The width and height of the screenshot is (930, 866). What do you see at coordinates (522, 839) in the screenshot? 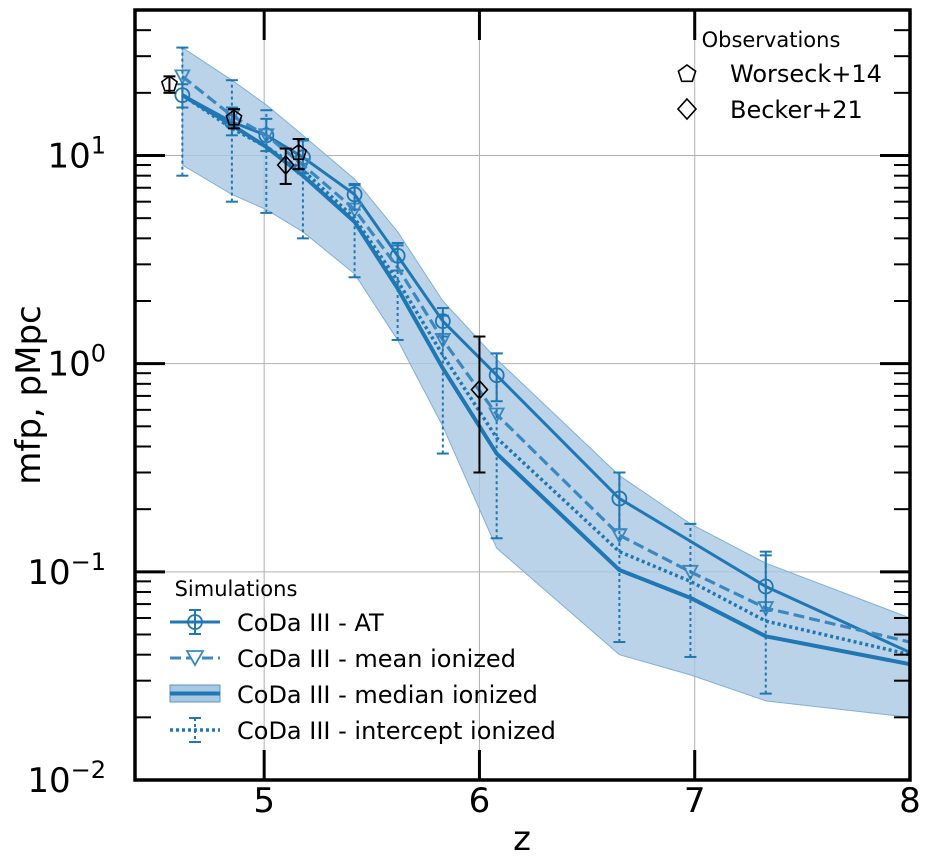
I see `x-axis-label: z` at bounding box center [522, 839].